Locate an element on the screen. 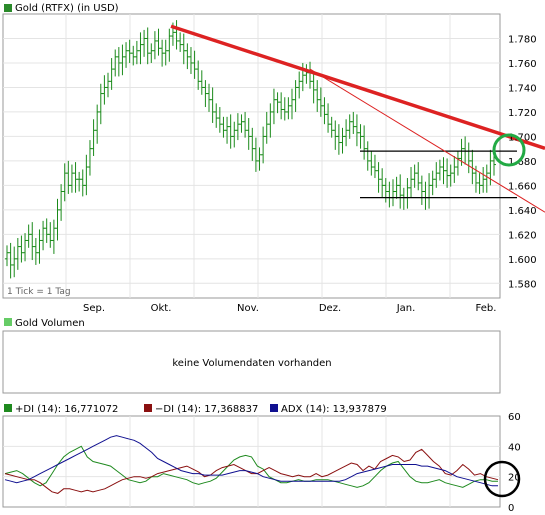 This screenshot has width=545, height=515. price-y-tick-label: 1.740 is located at coordinates (522, 88).